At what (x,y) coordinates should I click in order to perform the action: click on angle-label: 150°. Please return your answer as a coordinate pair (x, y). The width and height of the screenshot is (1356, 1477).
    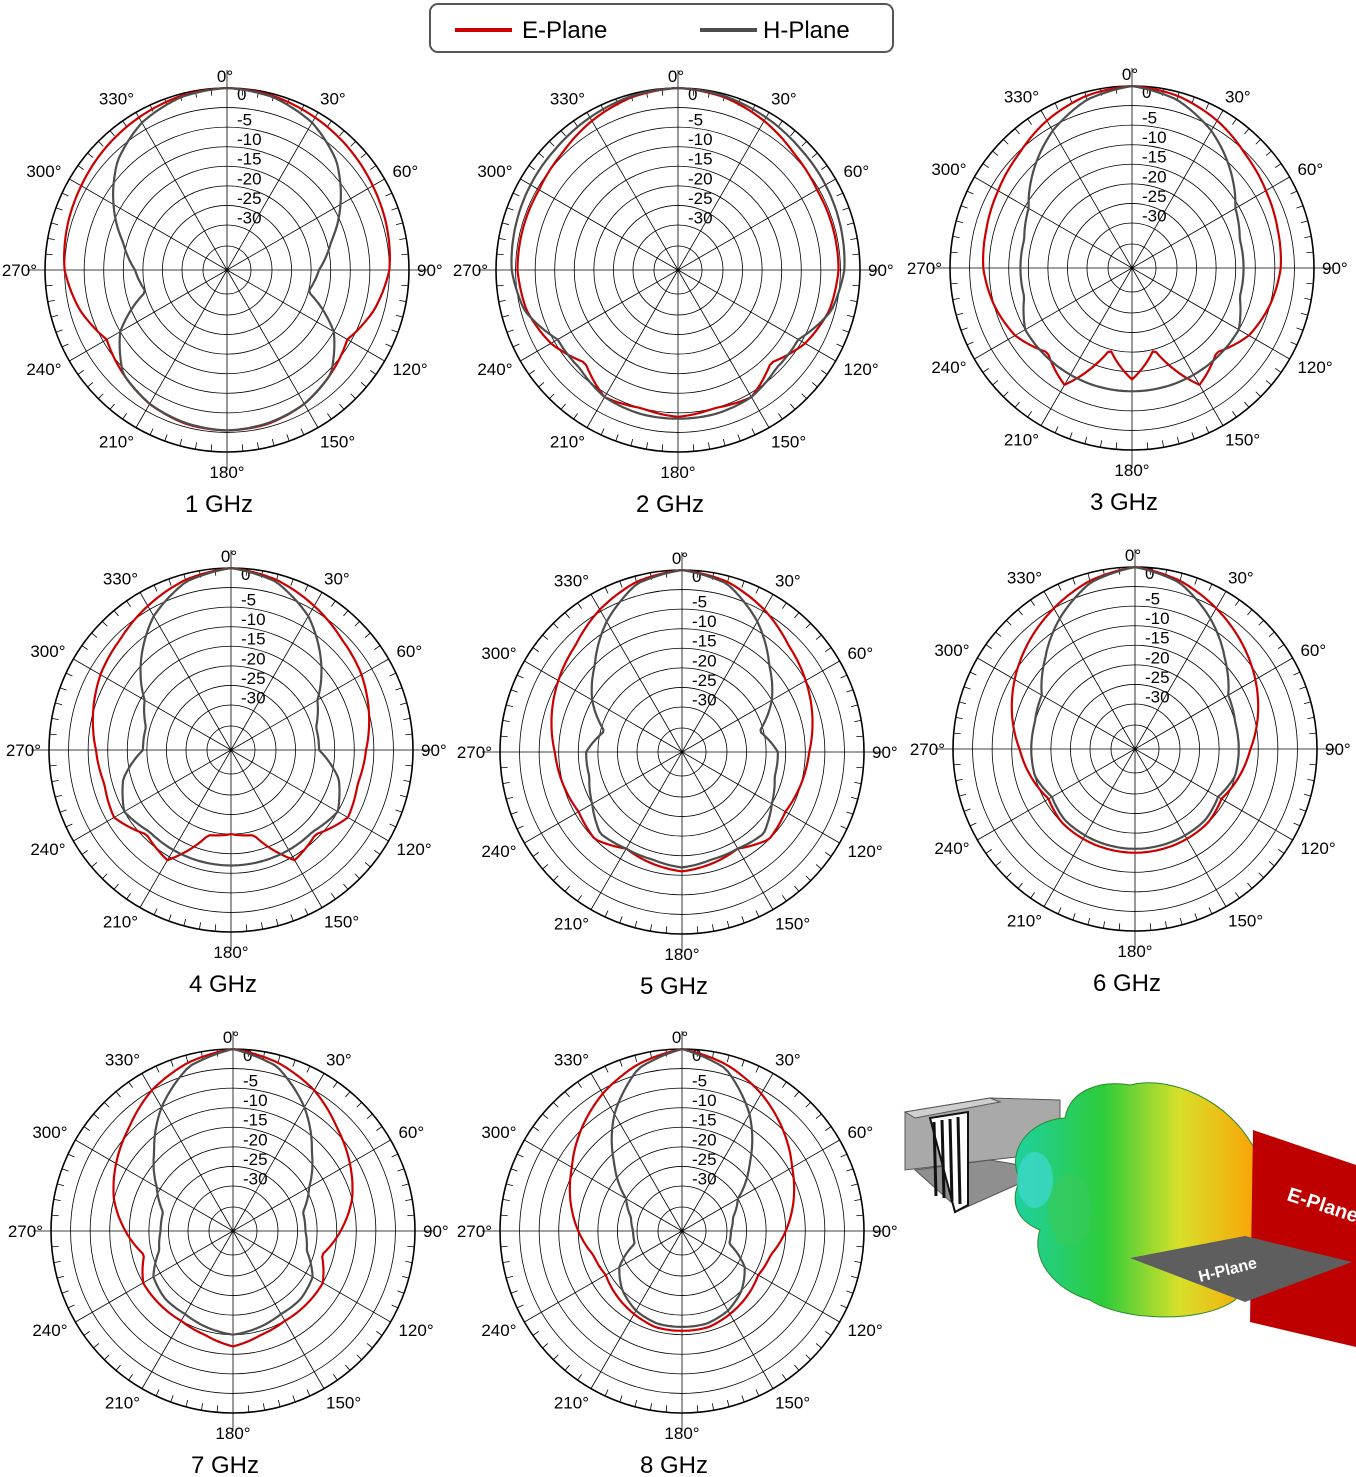
    Looking at the image, I should click on (341, 921).